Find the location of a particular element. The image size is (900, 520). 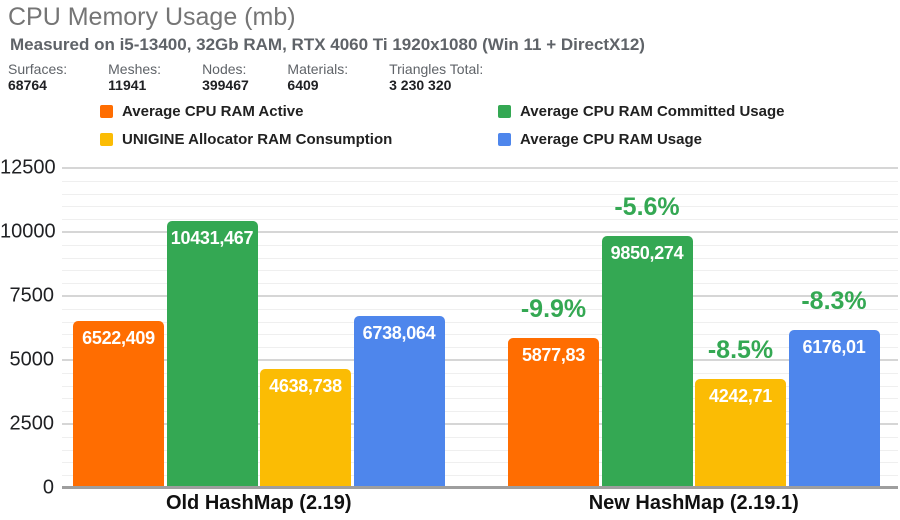

legend-entry: UNIGINE Allocator RAM Consumption is located at coordinates (246, 139).